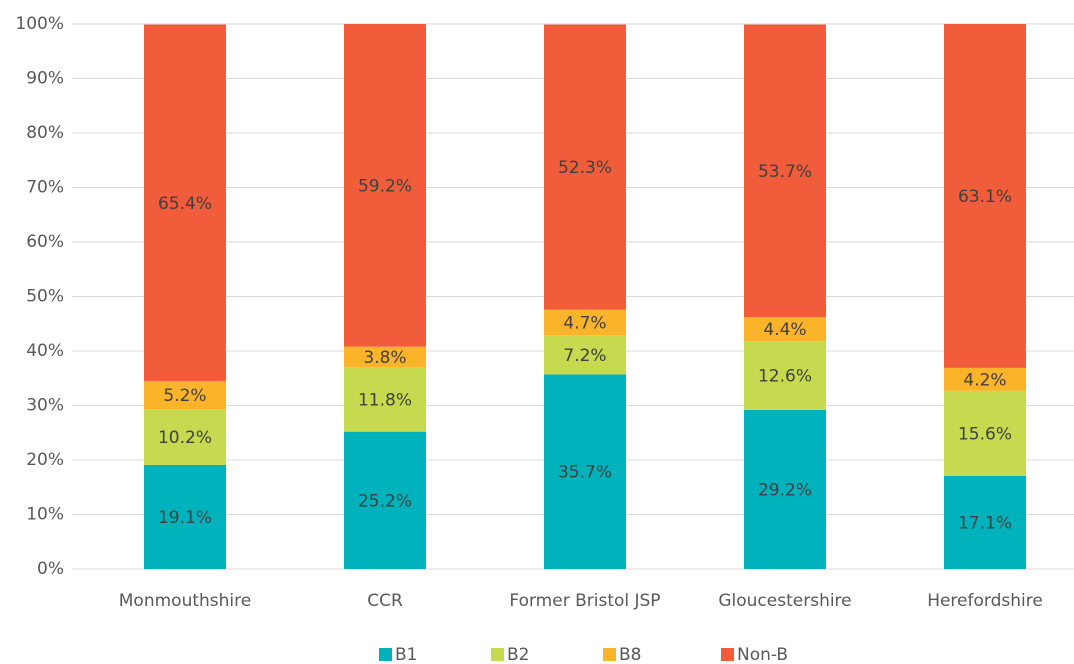  I want to click on data-label: 52.3%, so click(585, 168).